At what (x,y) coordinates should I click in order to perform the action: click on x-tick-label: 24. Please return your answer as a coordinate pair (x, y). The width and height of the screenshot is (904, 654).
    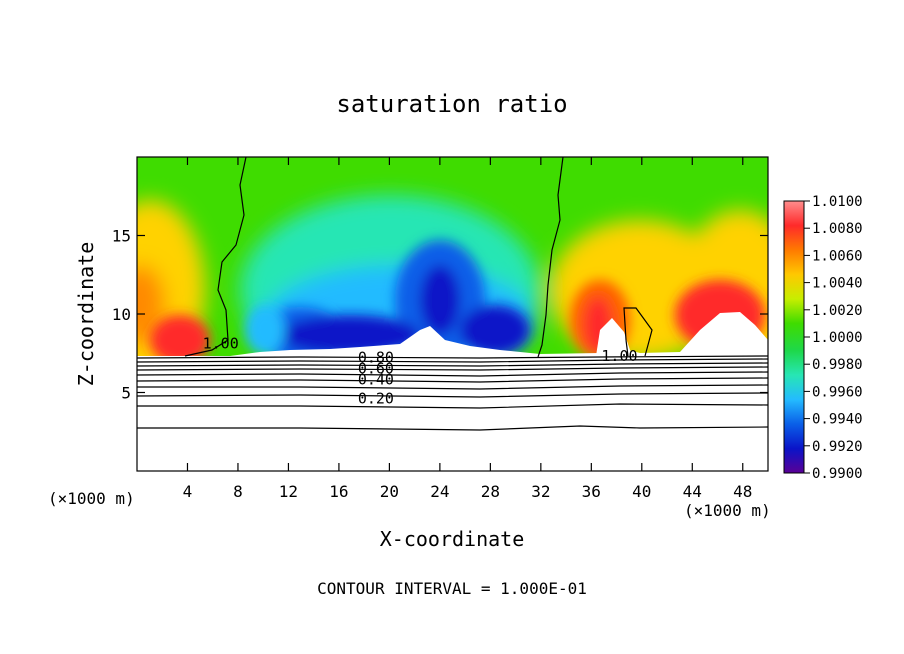
    Looking at the image, I should click on (439, 491).